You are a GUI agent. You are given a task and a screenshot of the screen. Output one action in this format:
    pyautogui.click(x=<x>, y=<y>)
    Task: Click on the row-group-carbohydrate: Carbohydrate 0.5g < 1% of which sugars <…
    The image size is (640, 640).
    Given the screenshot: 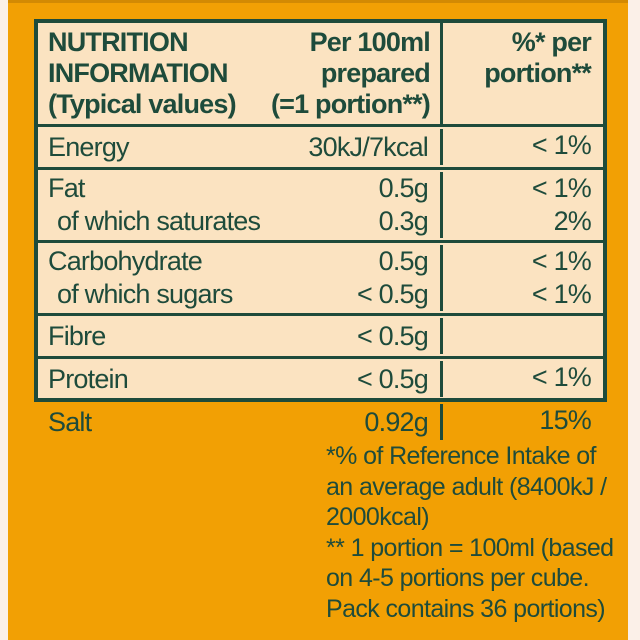 What is the action you would take?
    pyautogui.click(x=320, y=276)
    